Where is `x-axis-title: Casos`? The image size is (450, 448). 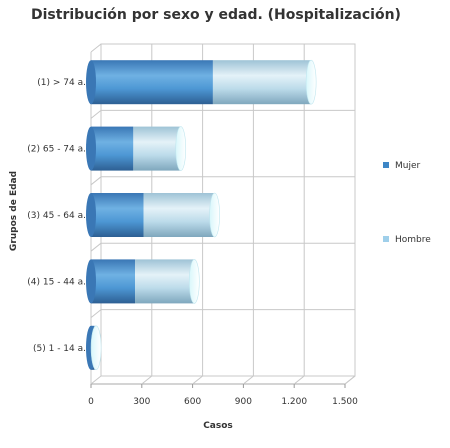
x-axis-title: Casos is located at coordinates (218, 426).